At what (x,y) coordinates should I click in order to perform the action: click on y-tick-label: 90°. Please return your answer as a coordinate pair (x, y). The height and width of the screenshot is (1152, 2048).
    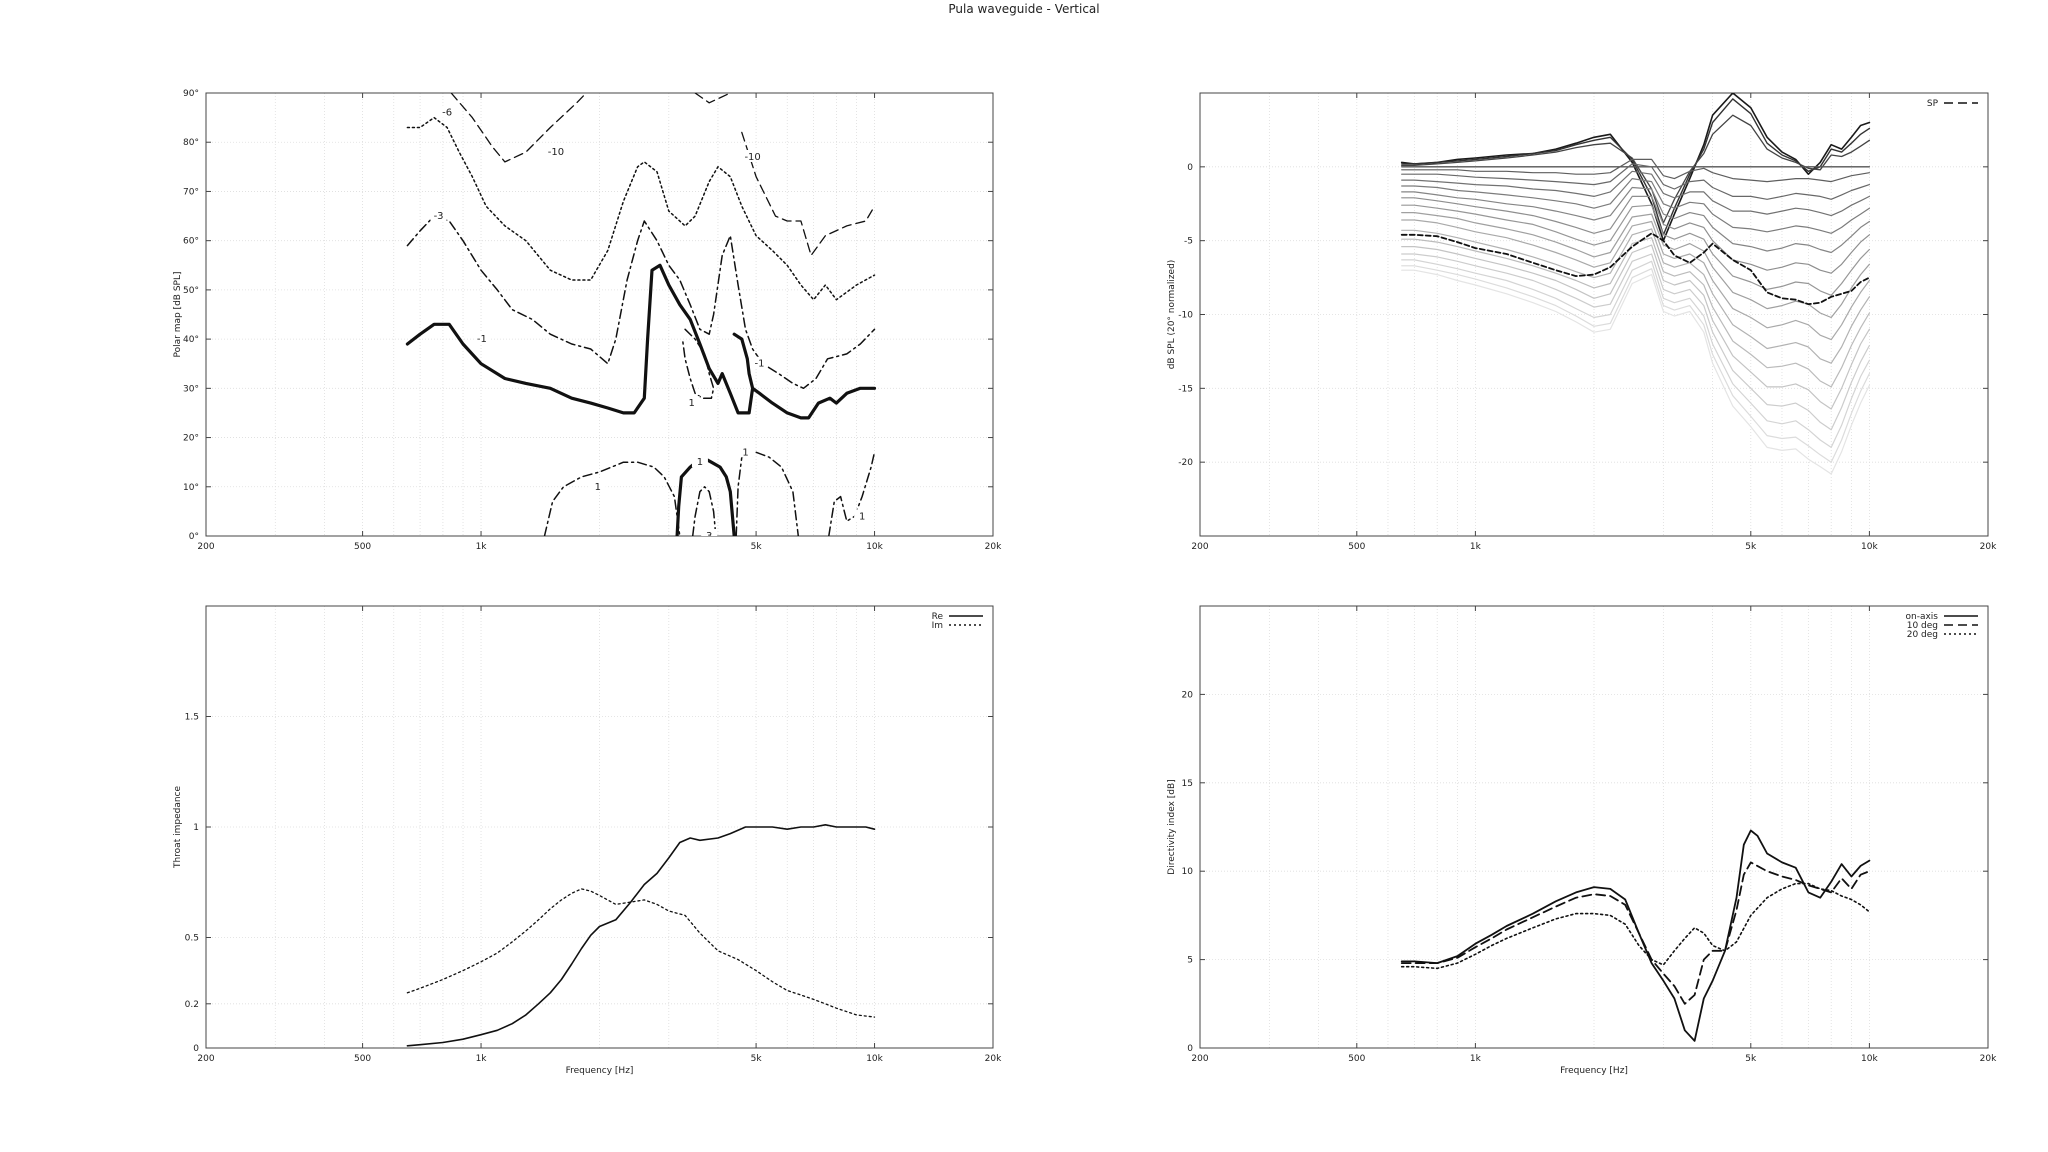
    Looking at the image, I should click on (191, 94).